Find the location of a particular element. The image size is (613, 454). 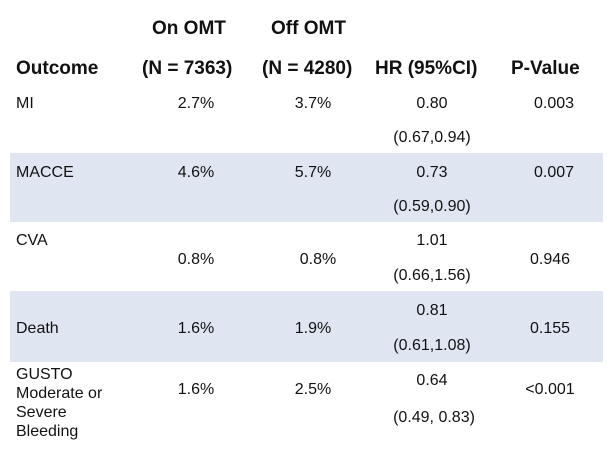

row-off-omt: 2.5% is located at coordinates (313, 389).